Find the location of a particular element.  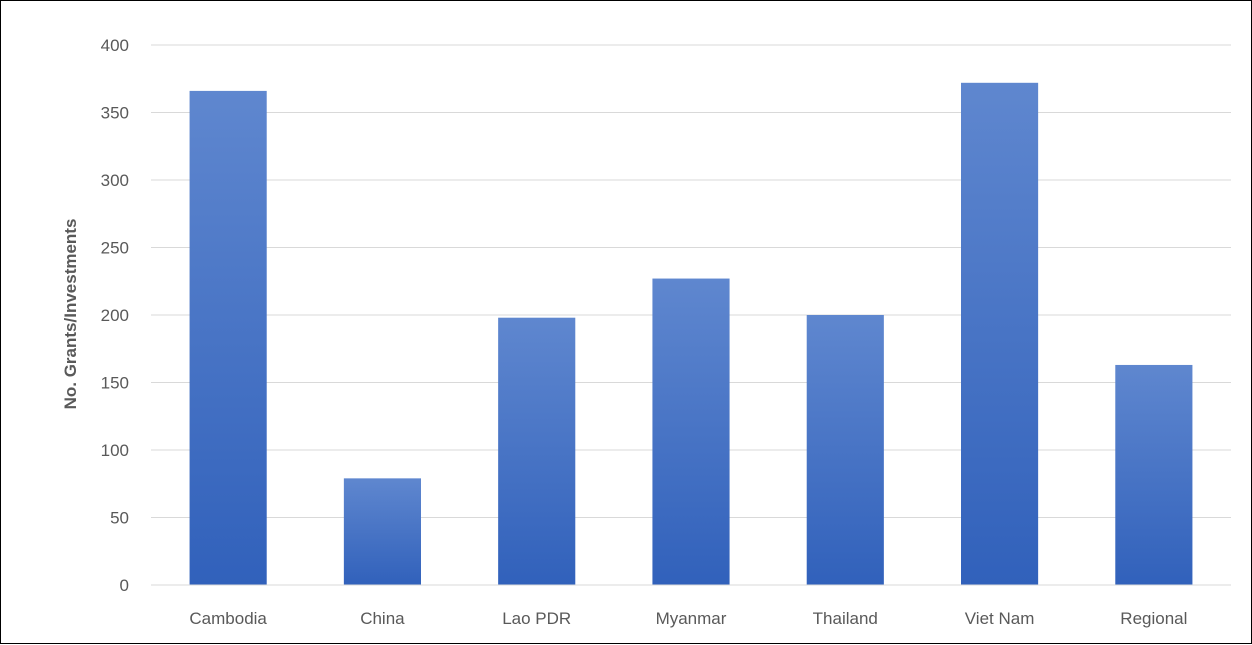

bar-cambodia is located at coordinates (228, 338).